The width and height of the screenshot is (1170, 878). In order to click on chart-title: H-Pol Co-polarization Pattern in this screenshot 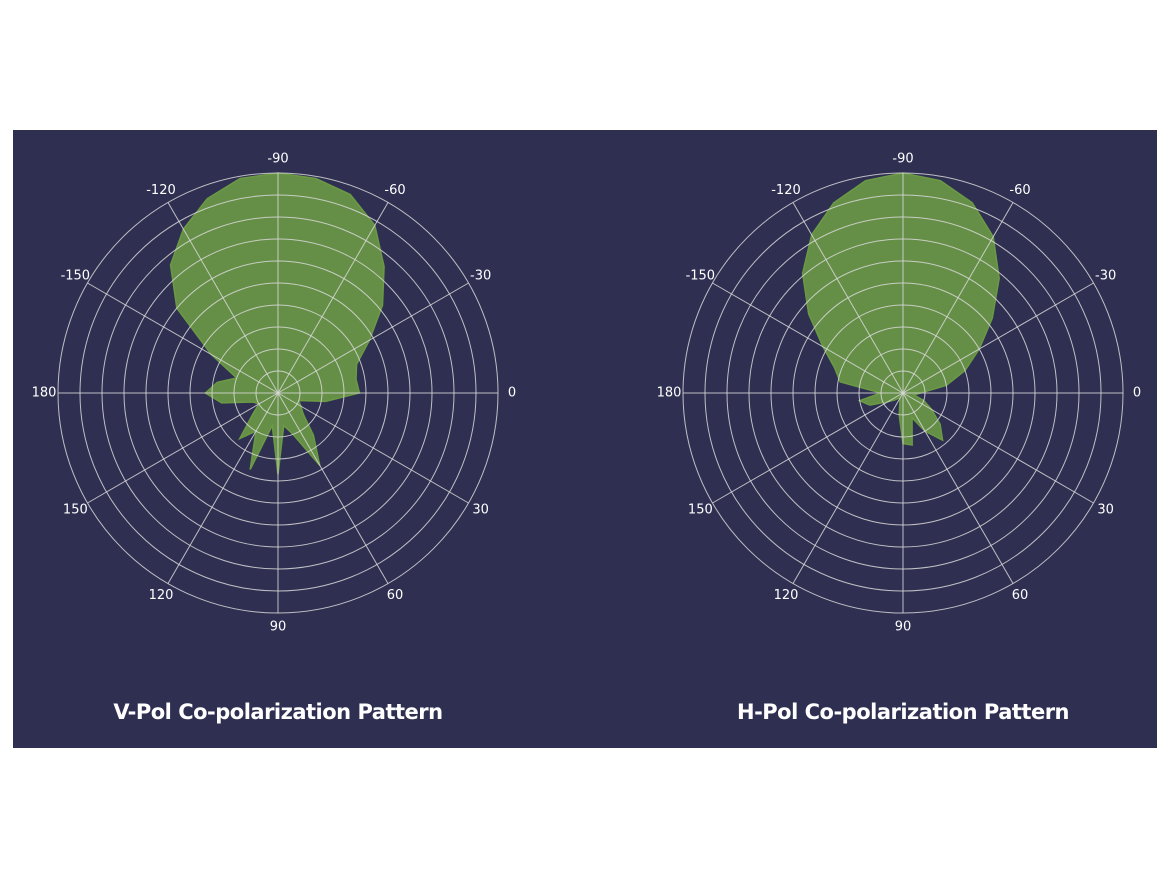, I will do `click(903, 712)`.